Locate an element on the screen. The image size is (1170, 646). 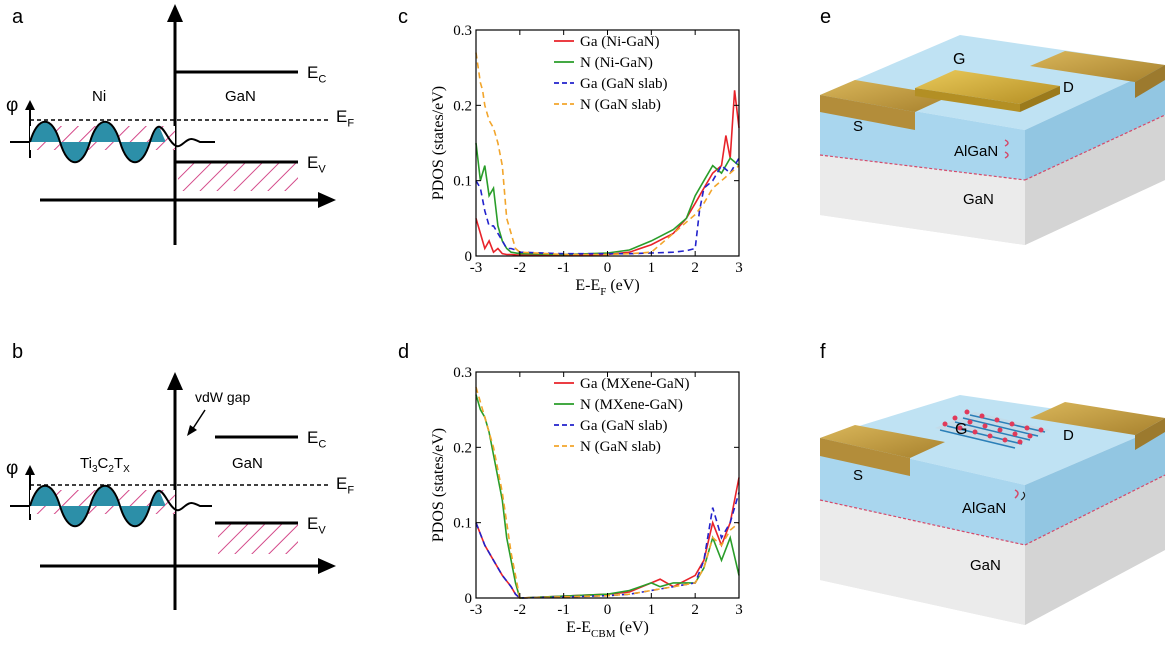
x-tick-label-c-2: -1 is located at coordinates (563, 268).